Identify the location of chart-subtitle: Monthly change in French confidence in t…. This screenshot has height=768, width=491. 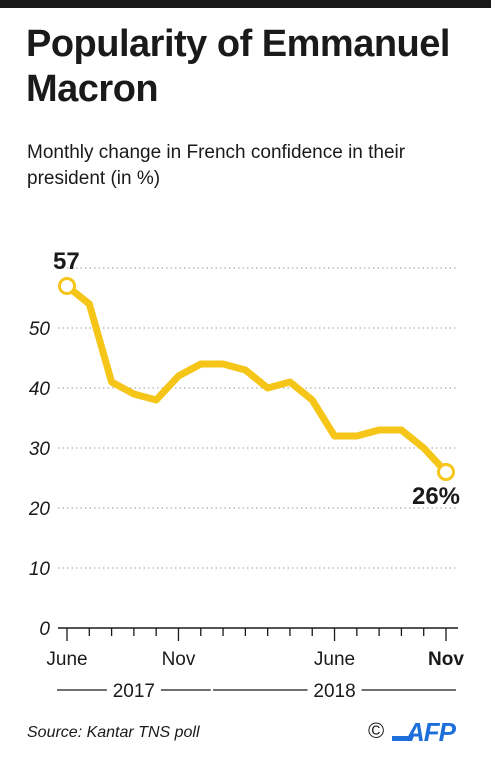
(216, 165).